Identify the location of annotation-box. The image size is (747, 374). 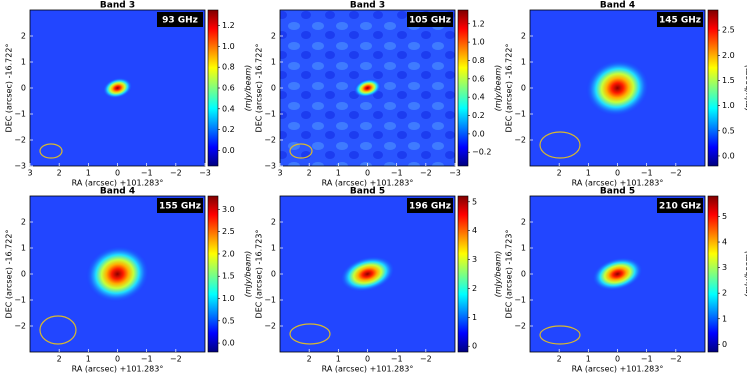
(430, 19).